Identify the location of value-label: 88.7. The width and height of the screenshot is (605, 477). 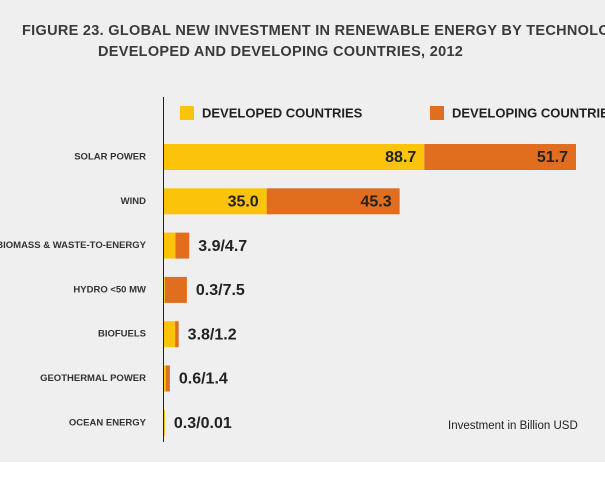
(400, 157).